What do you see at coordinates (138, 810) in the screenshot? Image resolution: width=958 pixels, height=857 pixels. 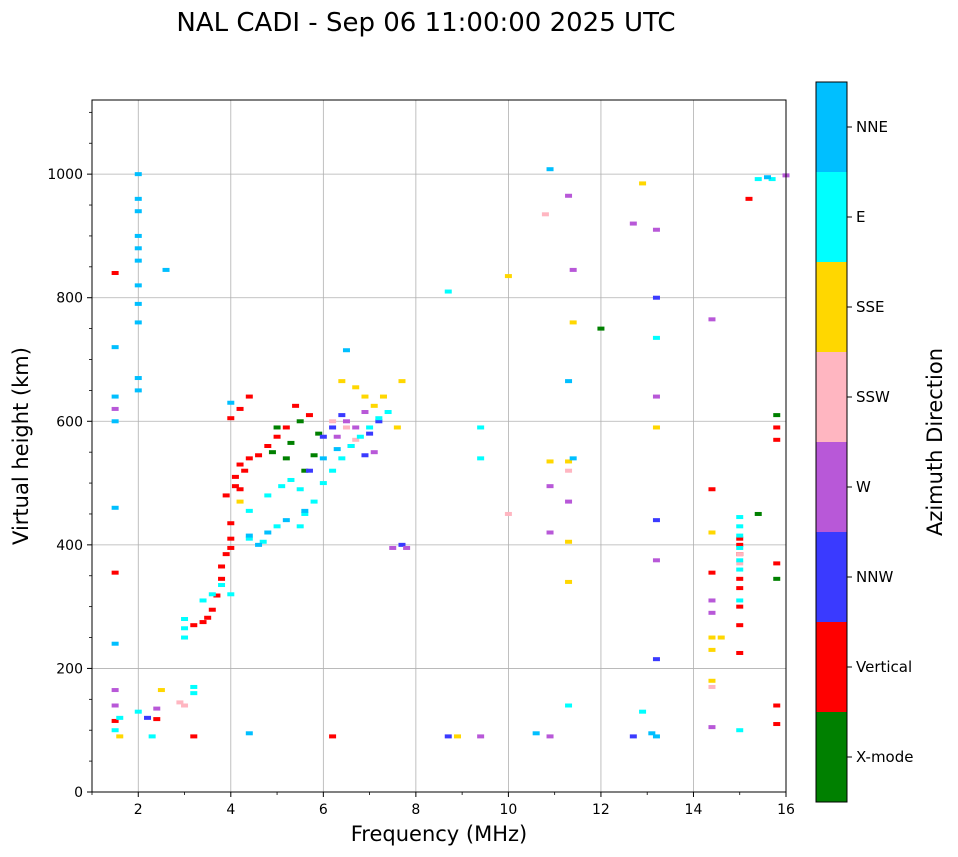 I see `x-tick-label: 2` at bounding box center [138, 810].